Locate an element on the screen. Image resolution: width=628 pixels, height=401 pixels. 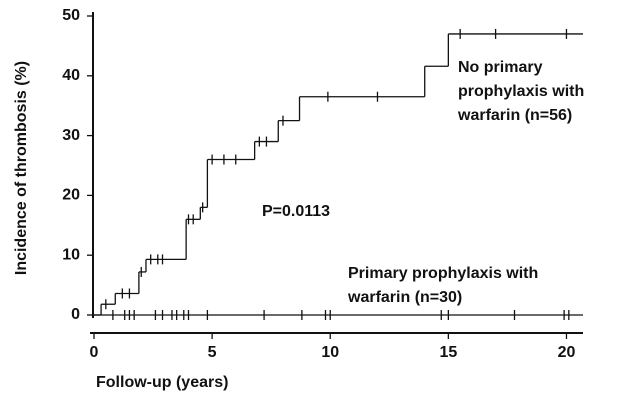
series-label: Primary prophylaxis with is located at coordinates (443, 273).